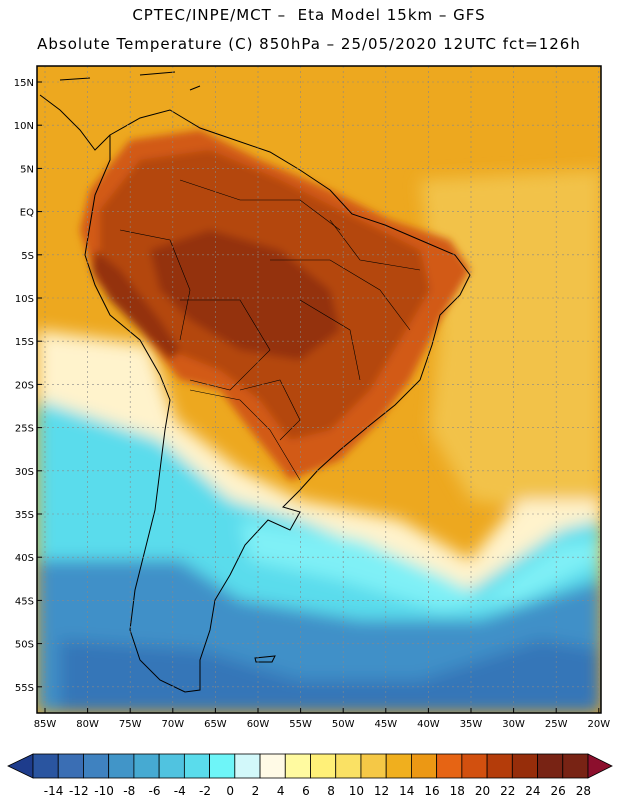  I want to click on colorbar-min-arrow, so click(20, 766).